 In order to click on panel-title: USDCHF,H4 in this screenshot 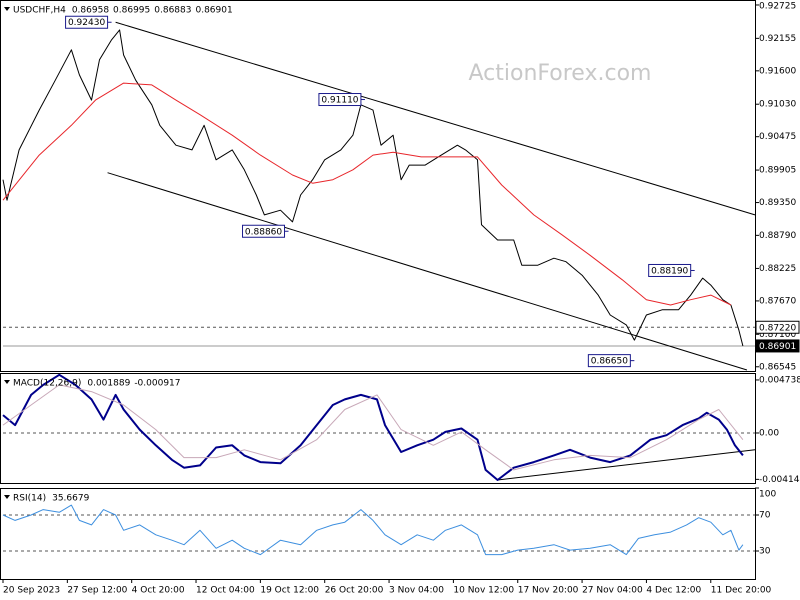, I will do `click(39, 11)`.